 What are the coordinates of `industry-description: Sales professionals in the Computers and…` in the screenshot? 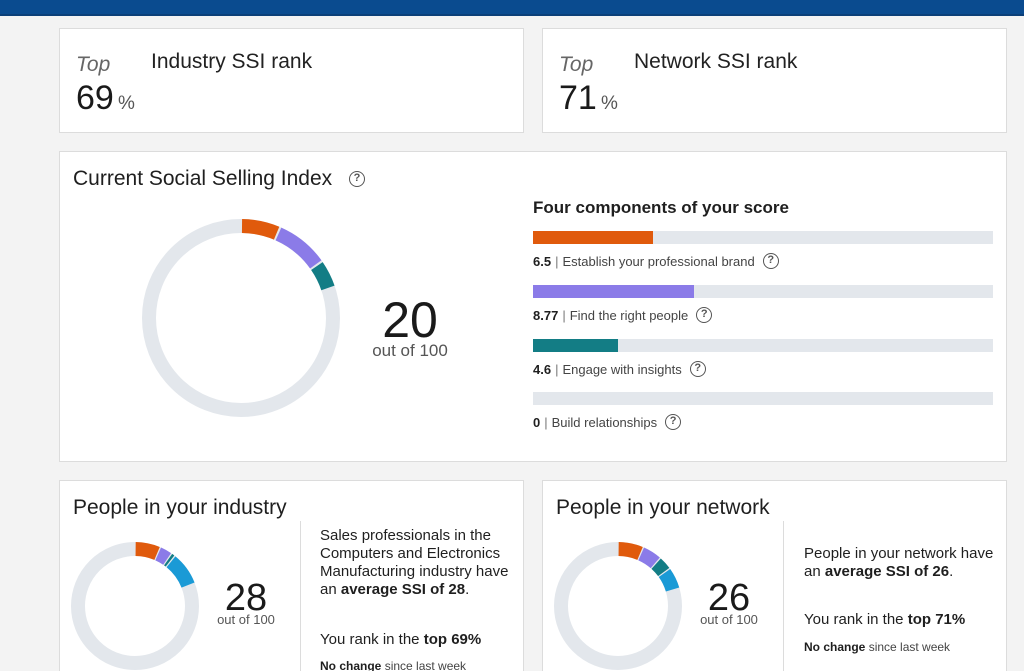 It's located at (418, 563).